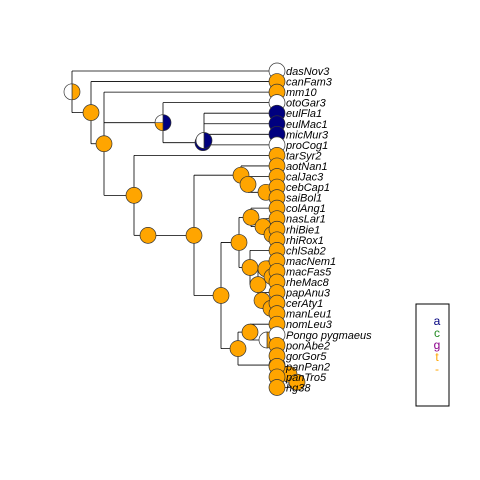 The image size is (480, 480). I want to click on tip-label: colAng1, so click(306, 209).